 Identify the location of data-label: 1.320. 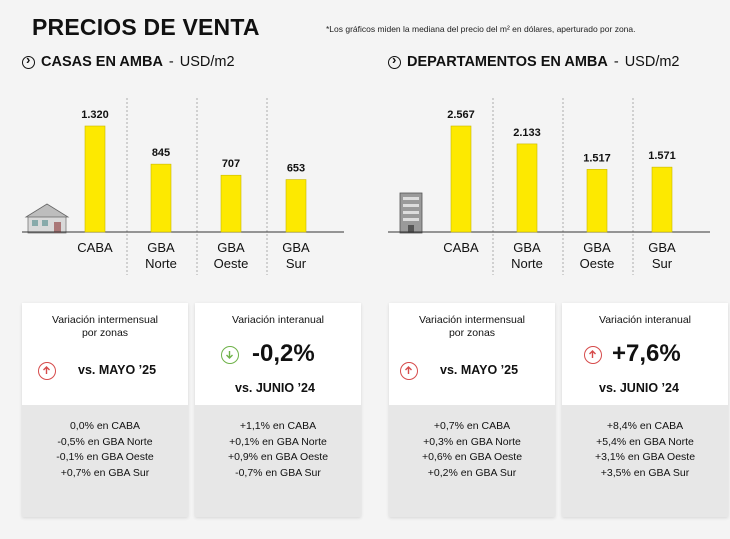
(95, 115).